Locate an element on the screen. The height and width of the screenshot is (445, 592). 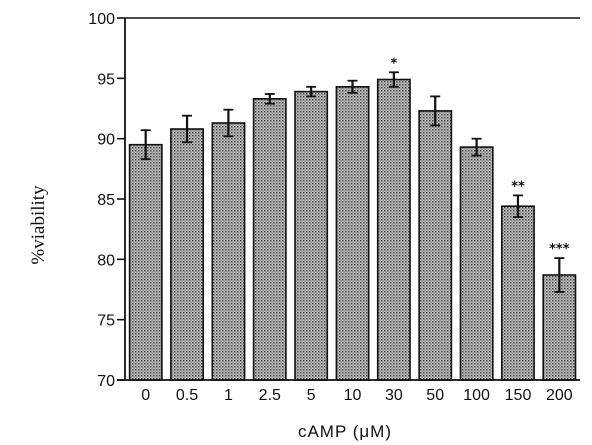
x-tick-label-200: 200 is located at coordinates (559, 395).